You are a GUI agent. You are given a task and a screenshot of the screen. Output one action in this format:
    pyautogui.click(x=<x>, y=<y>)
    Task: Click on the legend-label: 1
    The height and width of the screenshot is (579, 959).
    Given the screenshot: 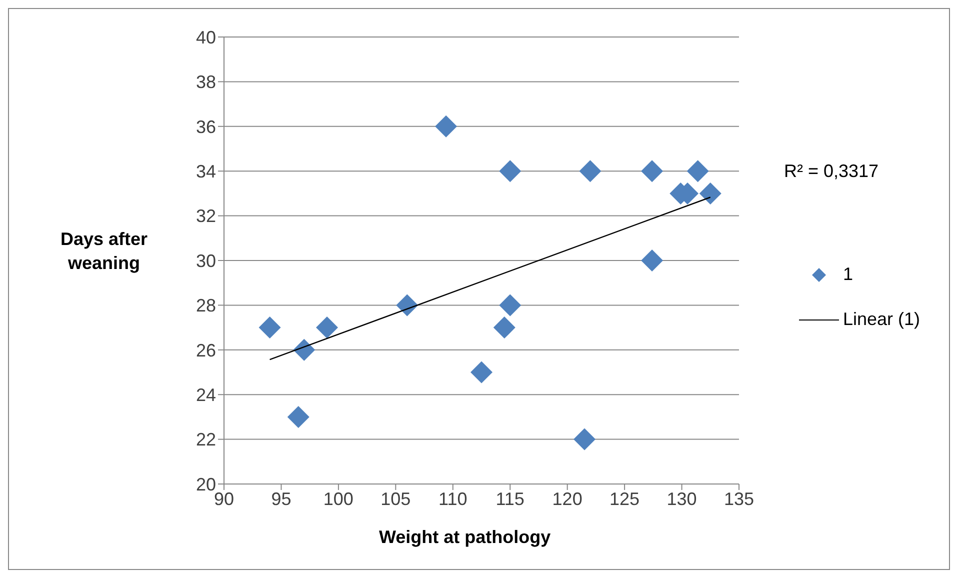 What is the action you would take?
    pyautogui.click(x=848, y=274)
    